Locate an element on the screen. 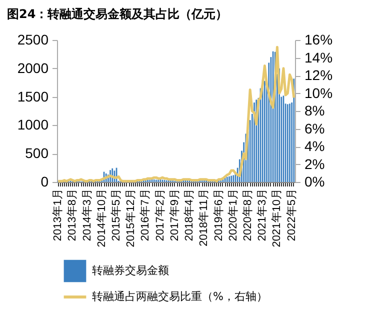  x-tick-label: 2021年10月 is located at coordinates (277, 218).